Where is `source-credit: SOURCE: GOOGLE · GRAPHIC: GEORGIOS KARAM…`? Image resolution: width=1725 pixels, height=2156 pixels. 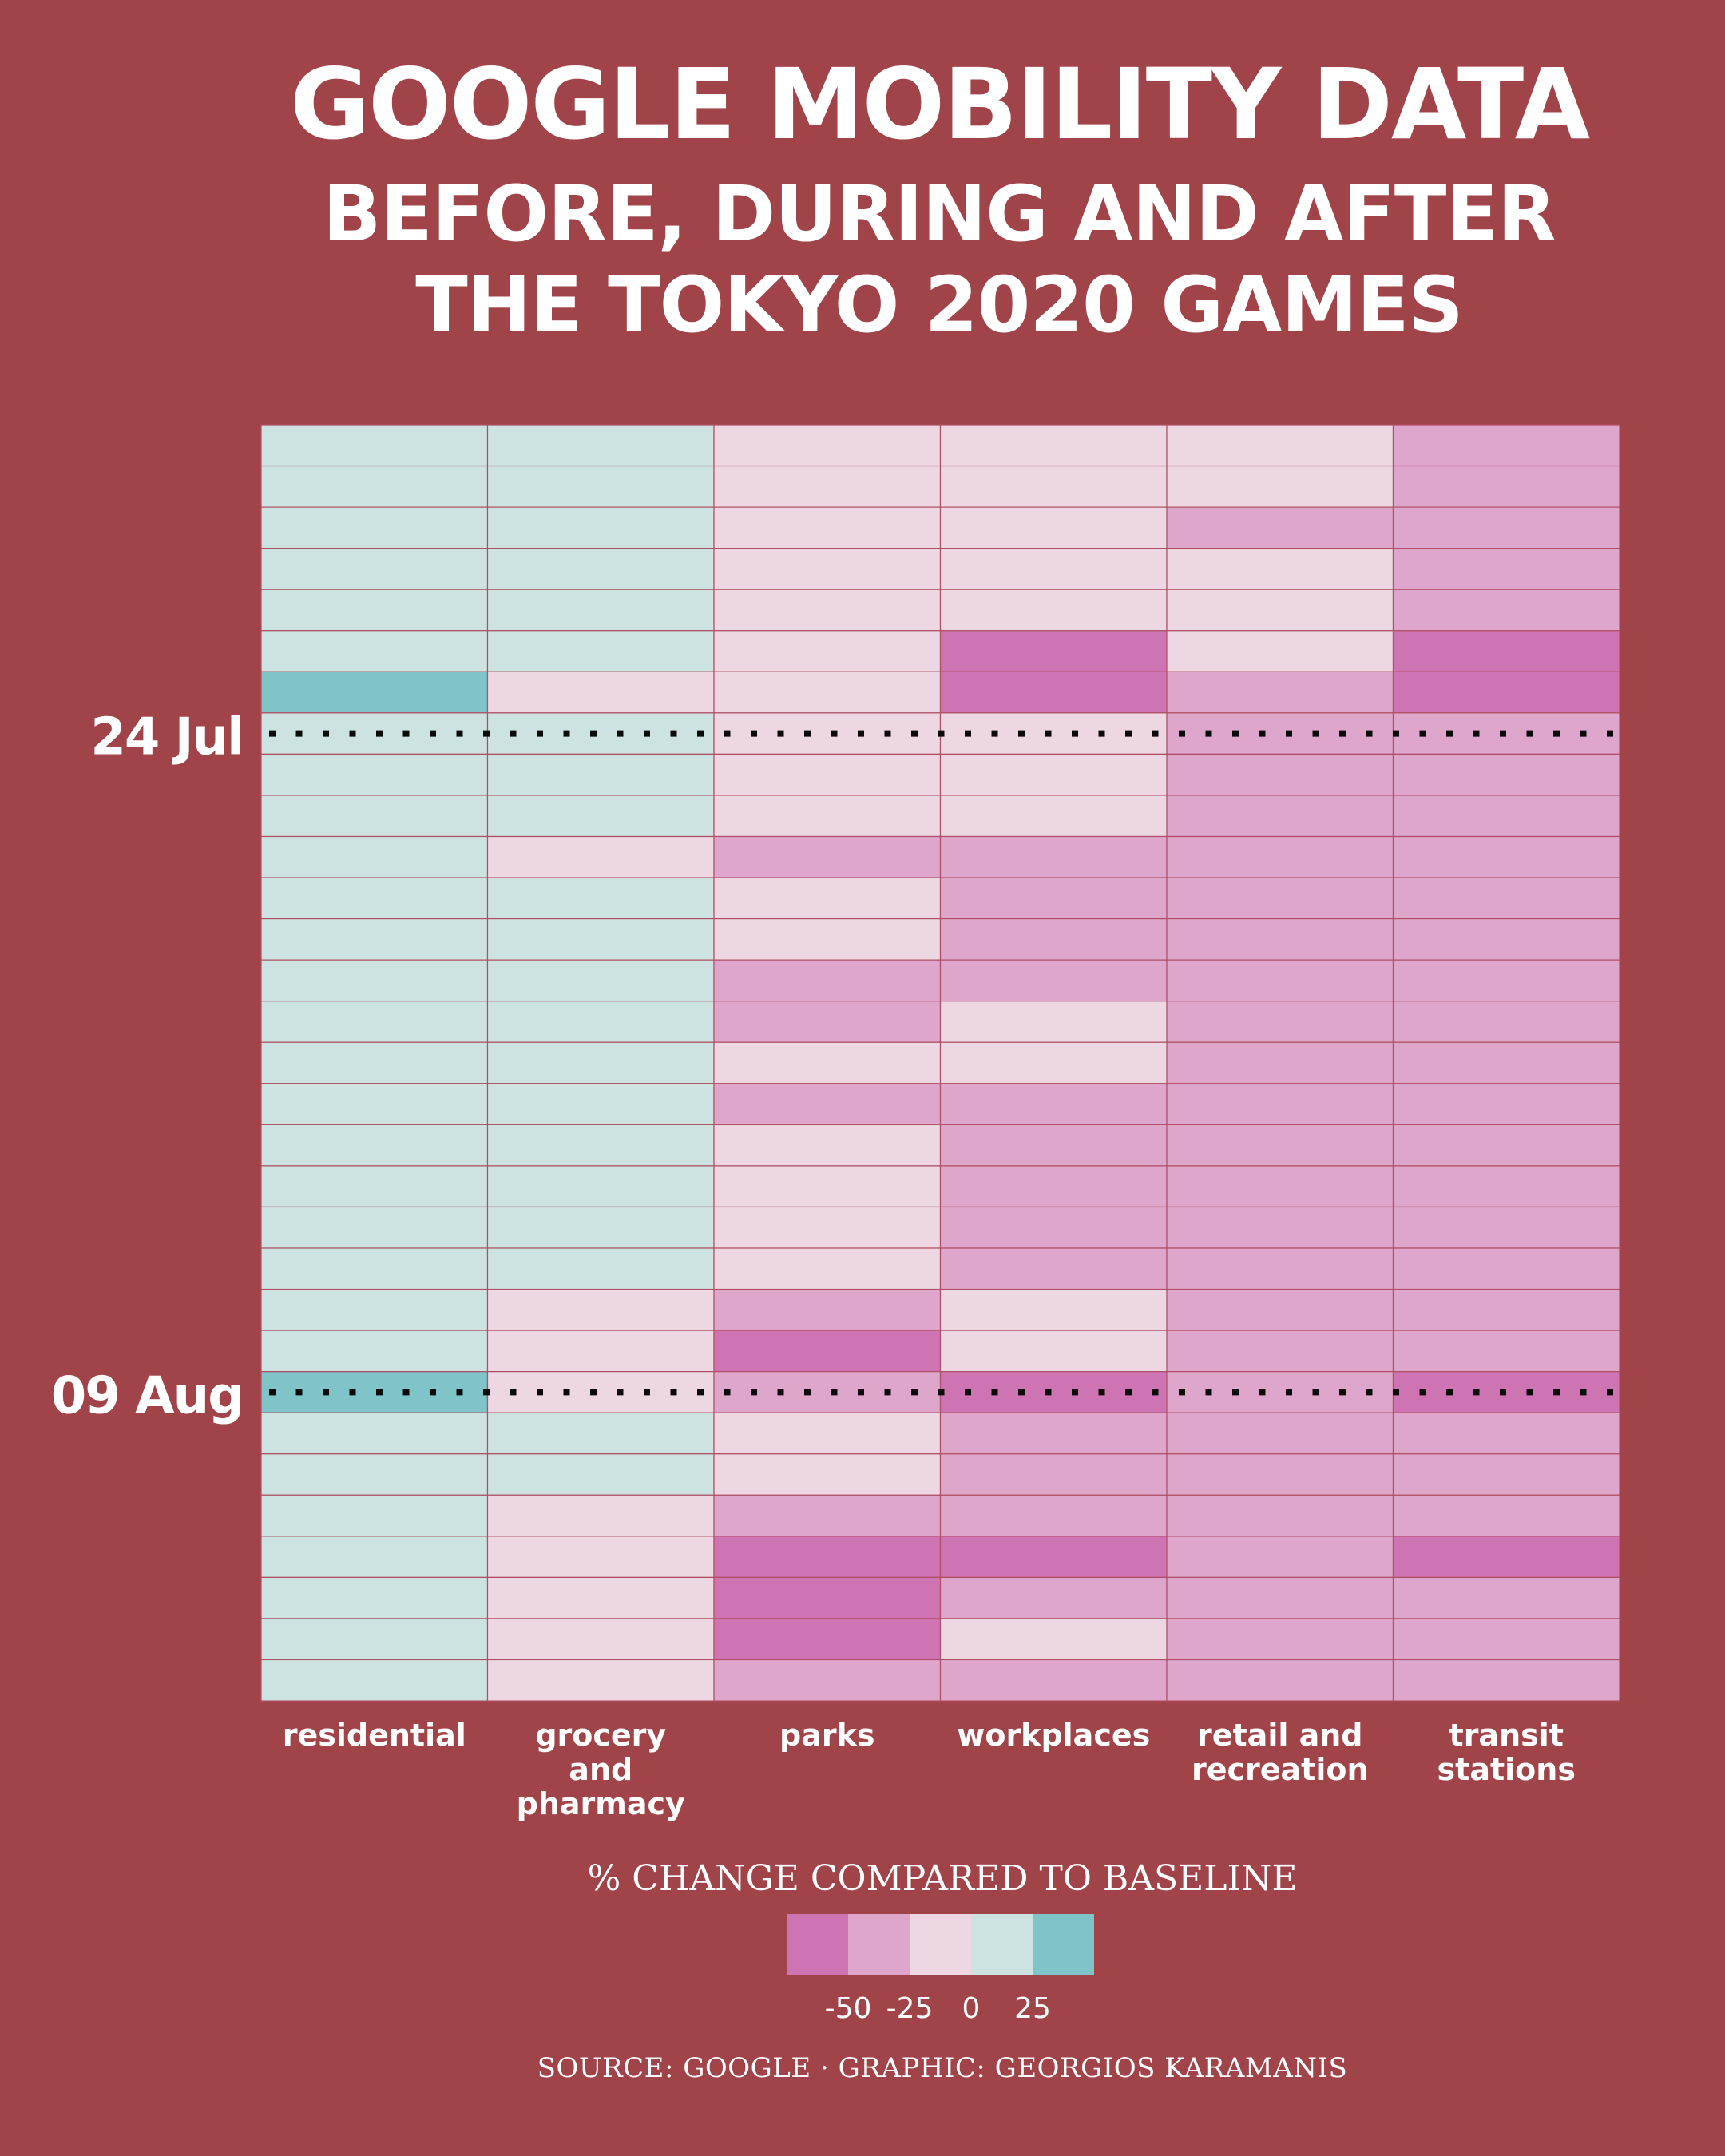 source-credit: SOURCE: GOOGLE · GRAPHIC: GEORGIOS KARAM… is located at coordinates (942, 2068).